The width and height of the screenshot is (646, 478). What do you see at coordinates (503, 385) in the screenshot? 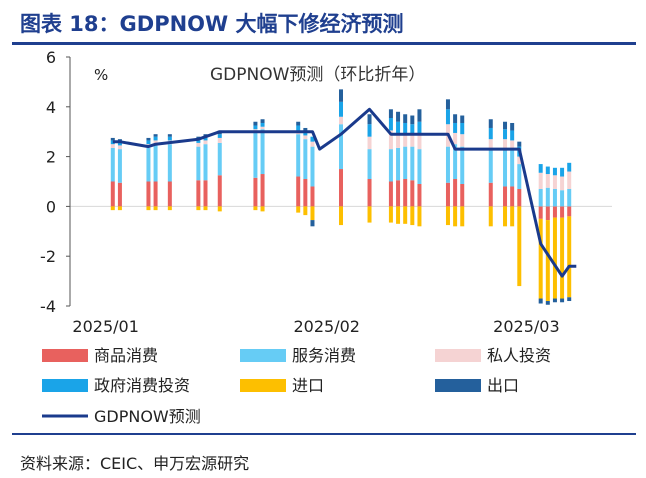
I see `legend-label-5: 出口` at bounding box center [503, 385].